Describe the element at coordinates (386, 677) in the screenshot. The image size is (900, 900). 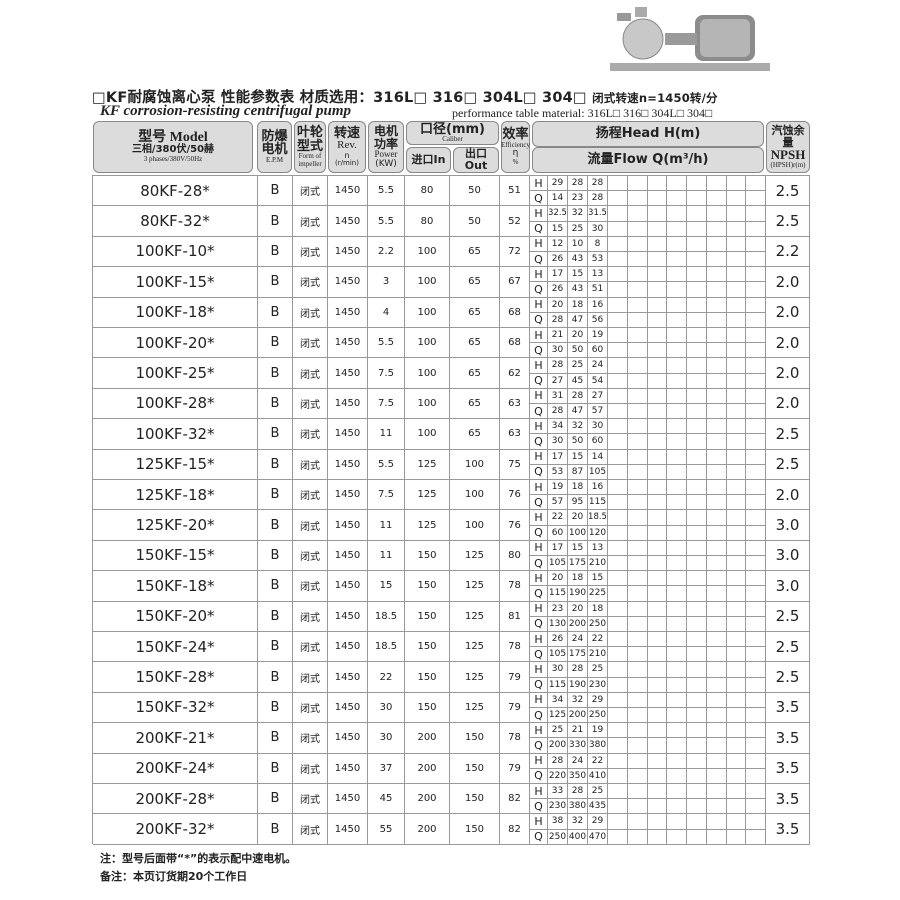
I see `cell-power: 22` at that location.